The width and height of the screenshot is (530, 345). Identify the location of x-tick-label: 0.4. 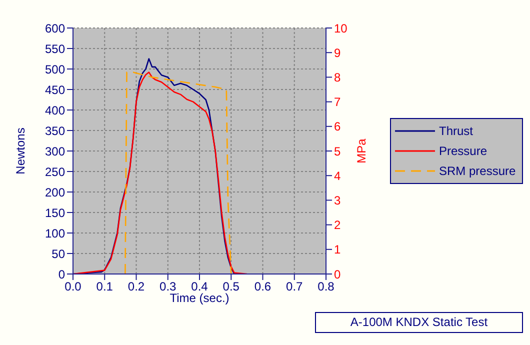
(199, 287).